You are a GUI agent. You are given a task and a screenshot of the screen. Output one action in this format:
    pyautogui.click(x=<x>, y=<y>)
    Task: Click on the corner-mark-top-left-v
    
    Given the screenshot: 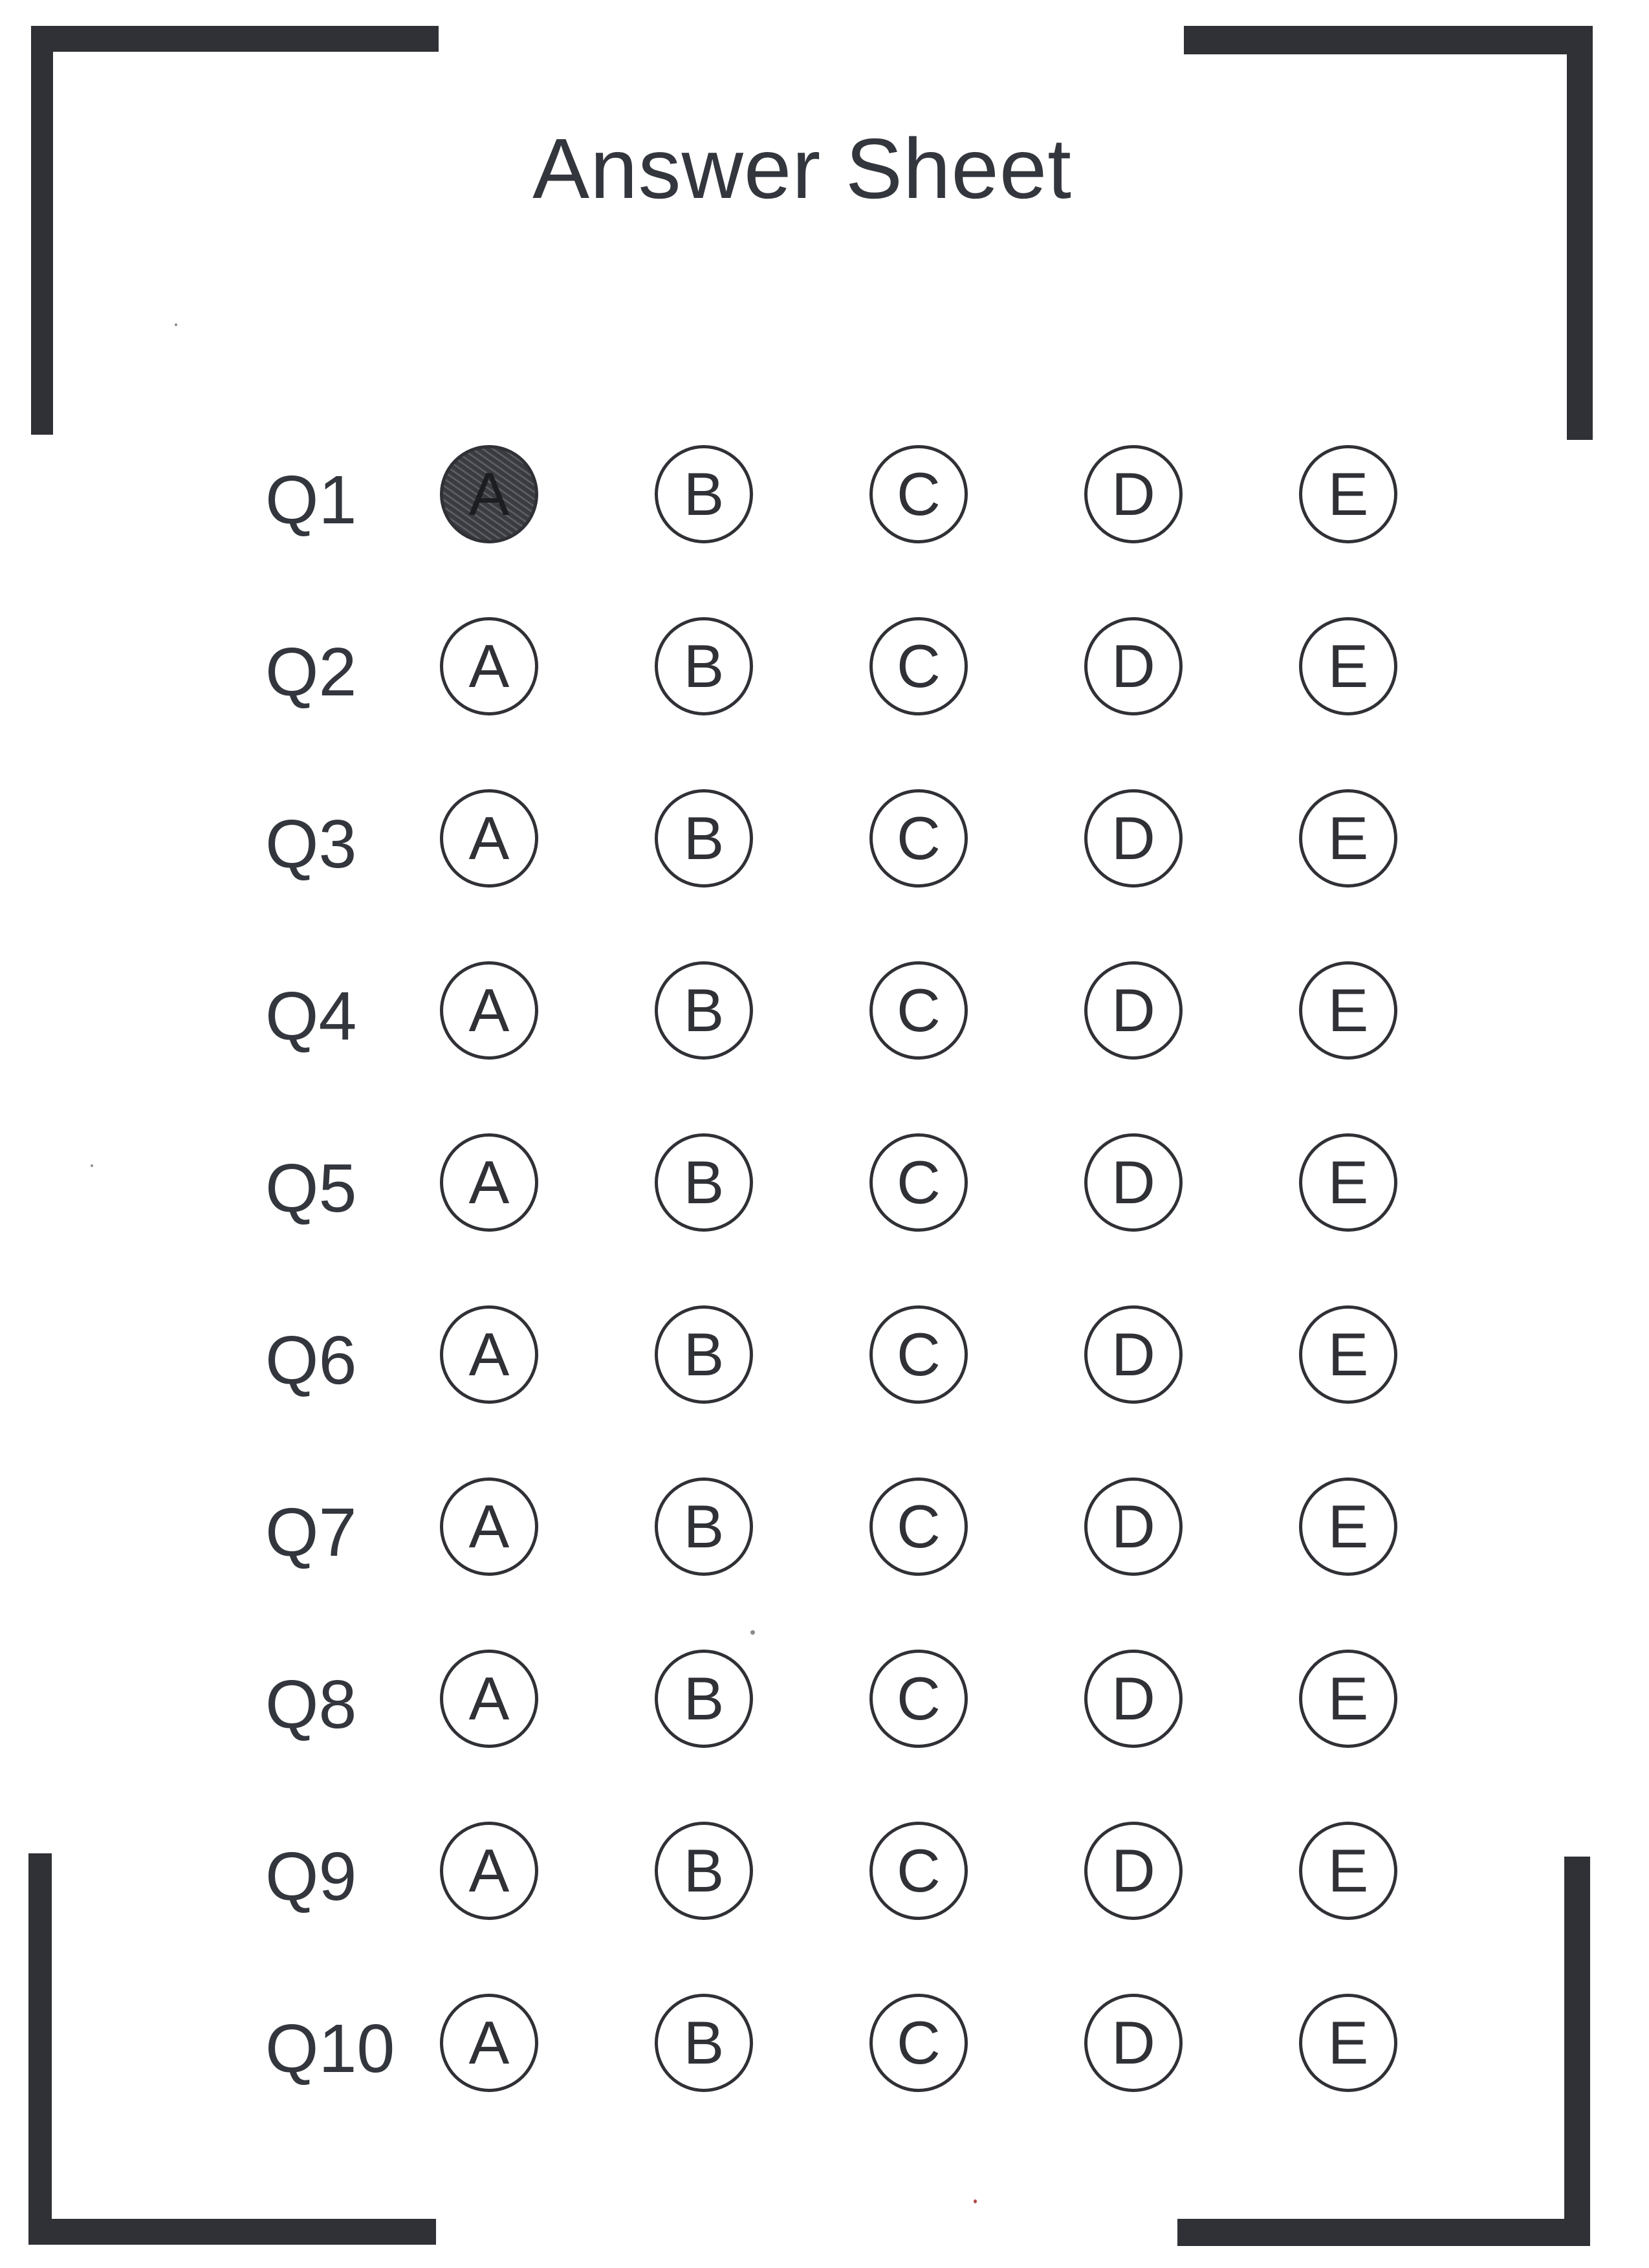 What is the action you would take?
    pyautogui.click(x=42, y=231)
    